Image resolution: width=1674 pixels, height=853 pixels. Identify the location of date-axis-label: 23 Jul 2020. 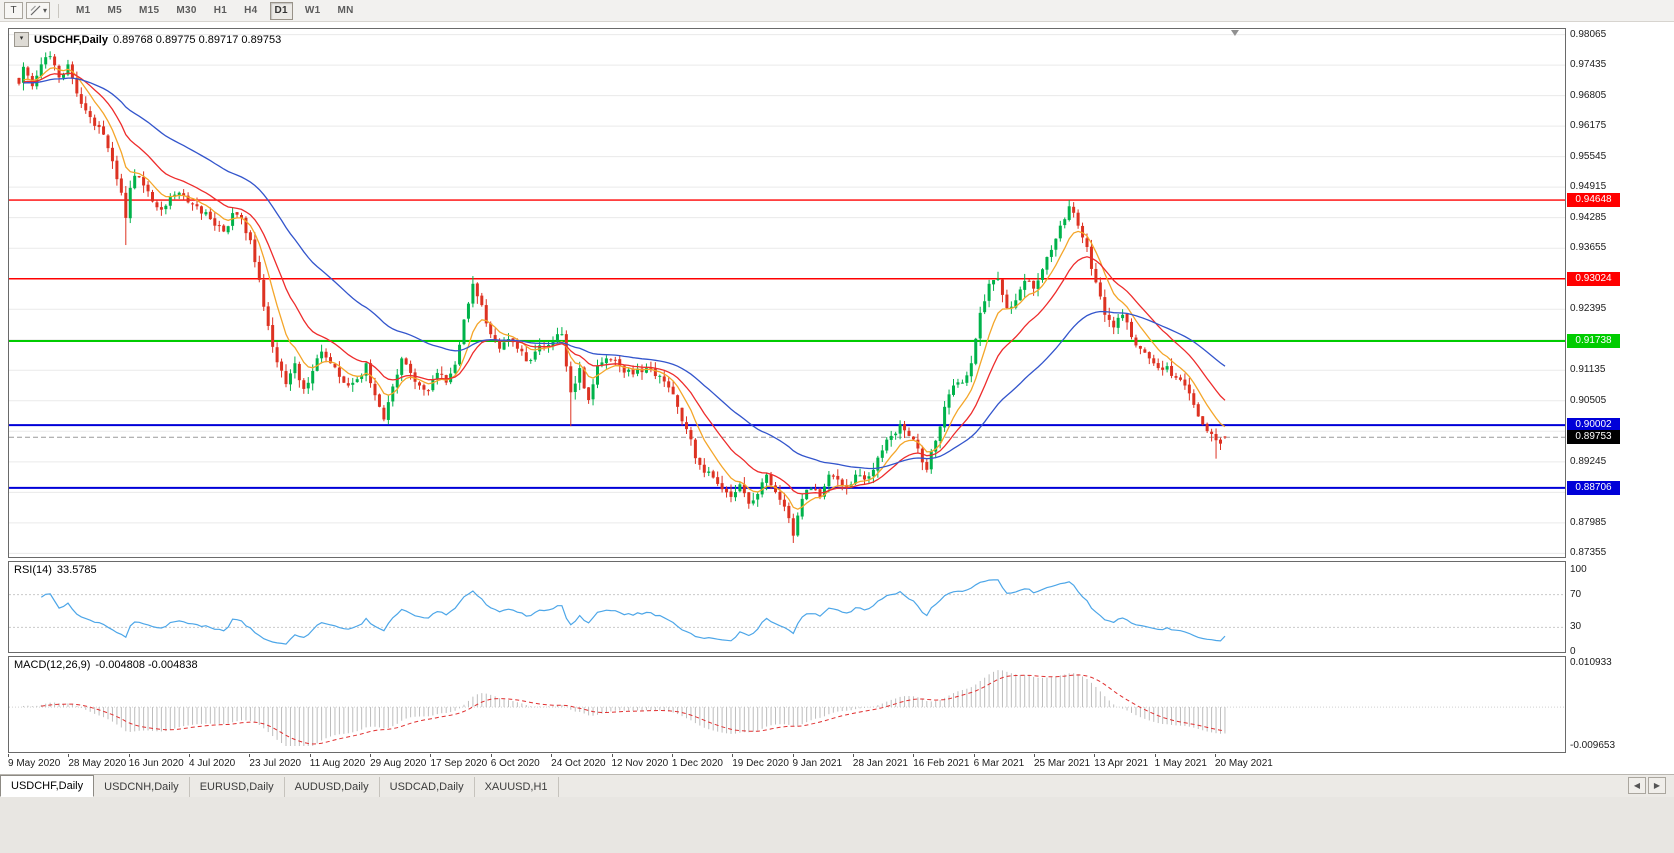
(275, 763).